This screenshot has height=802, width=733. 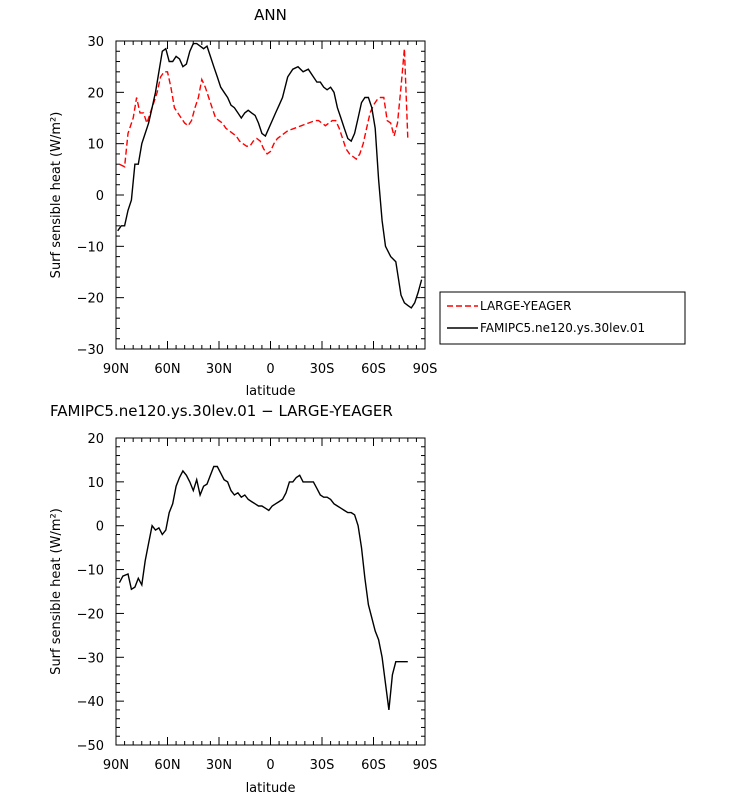 I want to click on y-tick-label: 30, so click(x=95, y=42).